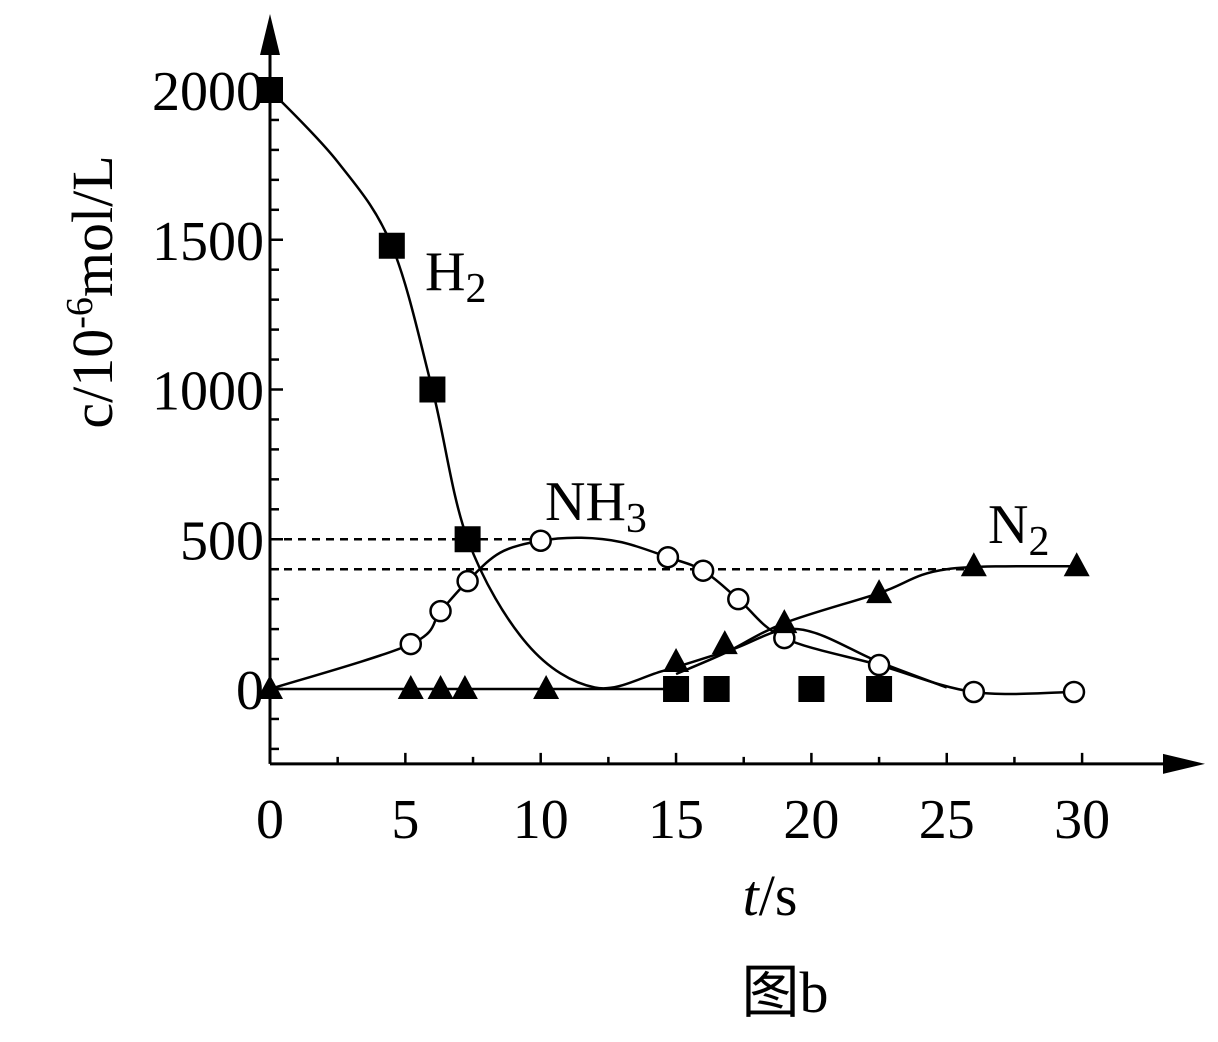 This screenshot has width=1218, height=1042. I want to click on x-tick-label: 15, so click(676, 820).